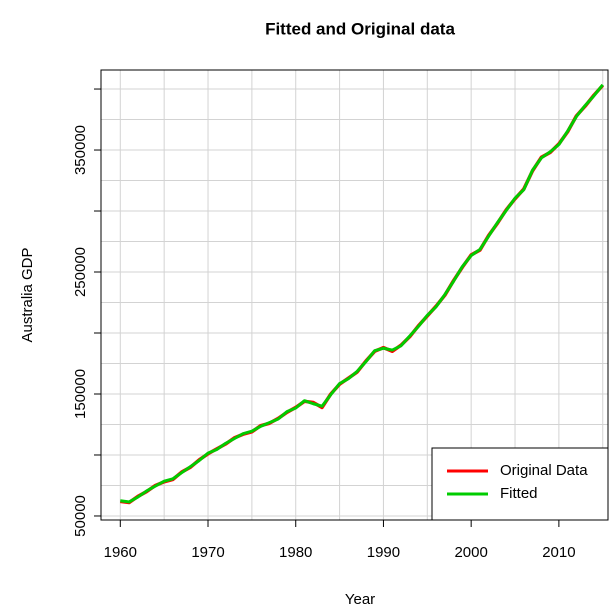  Describe the element at coordinates (120, 552) in the screenshot. I see `x-tick-label: 1960` at that location.